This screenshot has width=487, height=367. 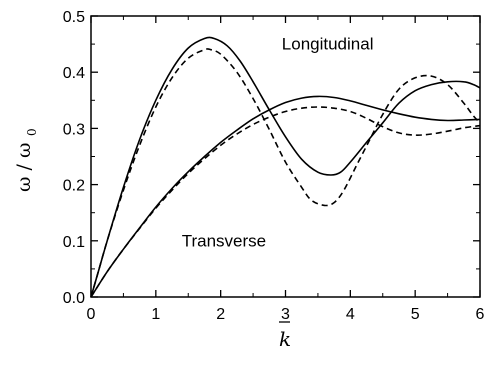 What do you see at coordinates (220, 314) in the screenshot?
I see `x-tick-label-2: 2` at bounding box center [220, 314].